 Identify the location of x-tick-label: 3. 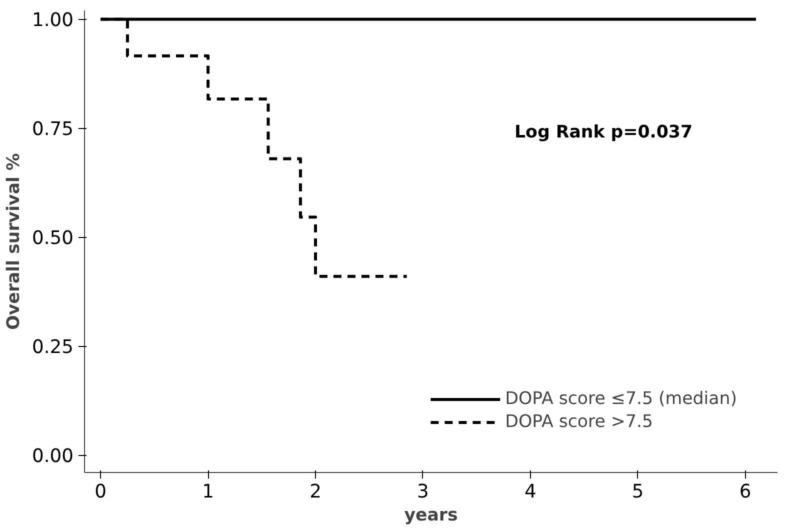
(423, 492).